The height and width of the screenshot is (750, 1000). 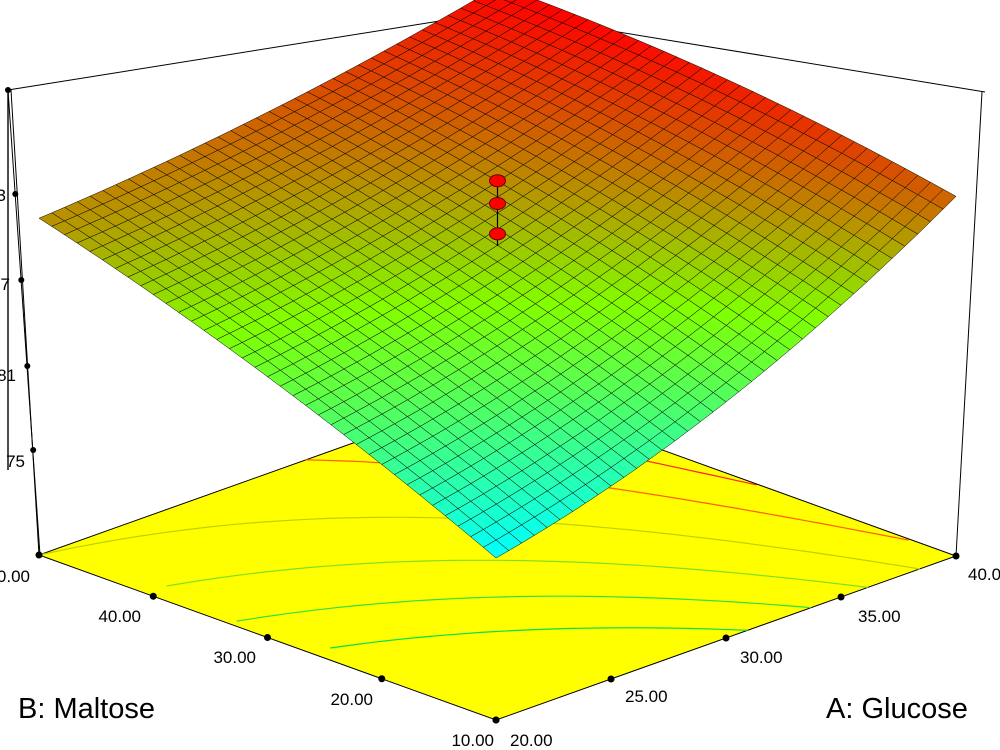 I want to click on y-tick-label: 10.00, so click(x=472, y=740).